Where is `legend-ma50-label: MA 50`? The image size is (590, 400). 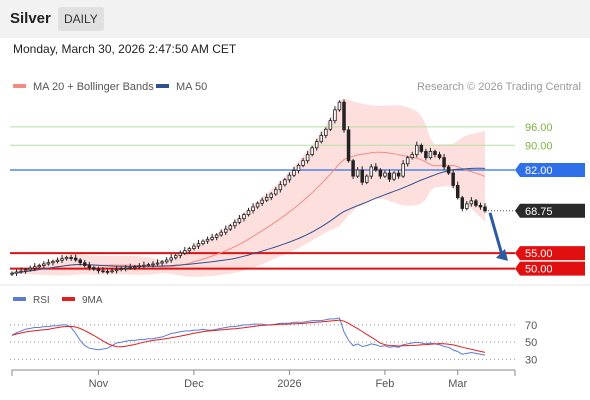 legend-ma50-label: MA 50 is located at coordinates (191, 87).